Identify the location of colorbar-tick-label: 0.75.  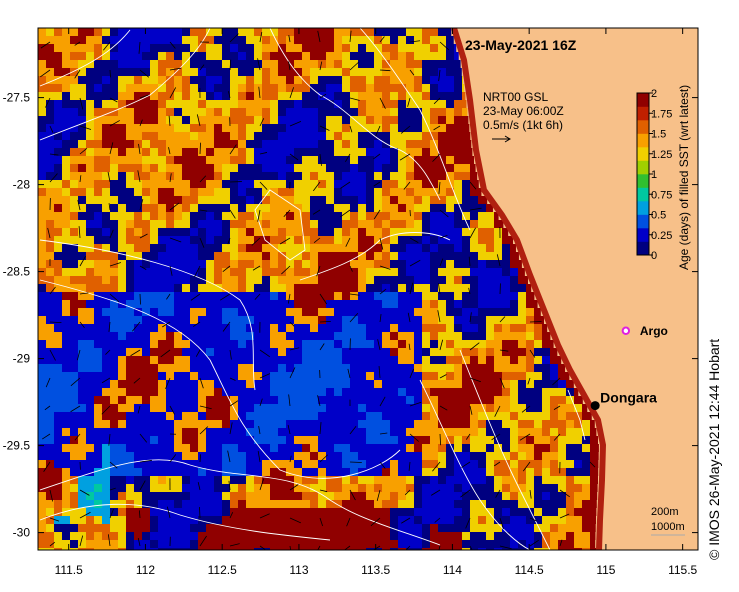
(661, 195).